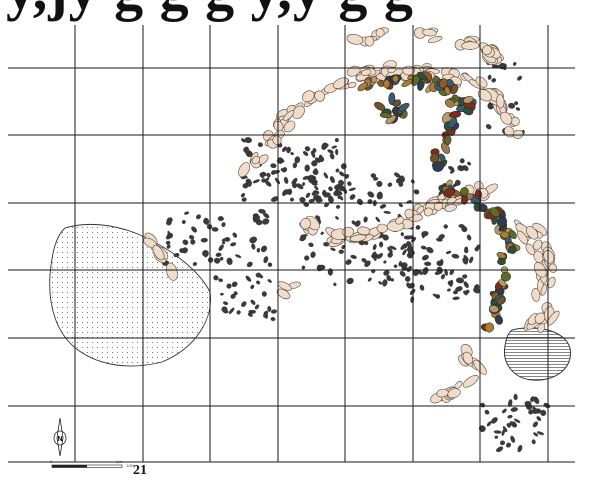 The width and height of the screenshot is (590, 481). I want to click on north-arrow-icon: N, so click(60, 437).